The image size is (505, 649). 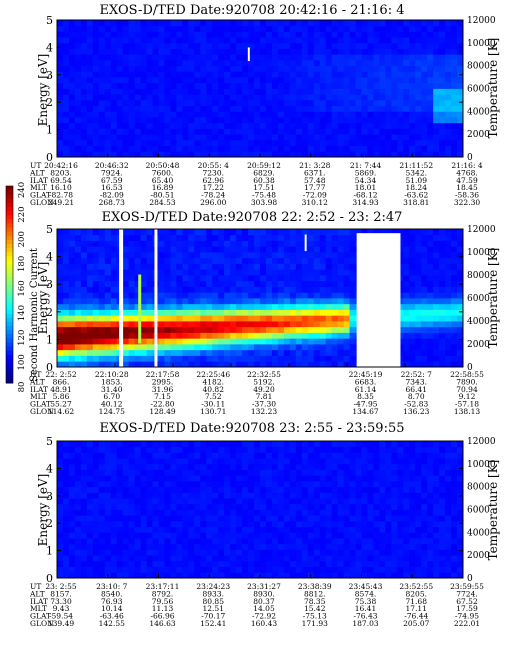 I want to click on table-cell: 1853., so click(x=111, y=381).